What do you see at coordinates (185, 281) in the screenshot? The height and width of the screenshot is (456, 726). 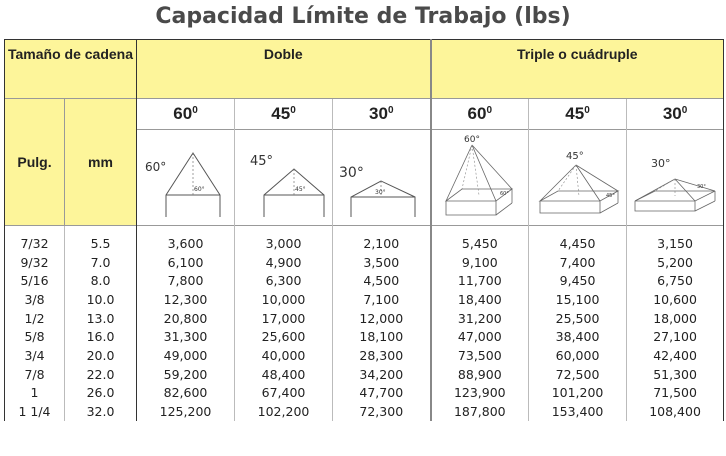 I see `cell-double-60: 7,800` at bounding box center [185, 281].